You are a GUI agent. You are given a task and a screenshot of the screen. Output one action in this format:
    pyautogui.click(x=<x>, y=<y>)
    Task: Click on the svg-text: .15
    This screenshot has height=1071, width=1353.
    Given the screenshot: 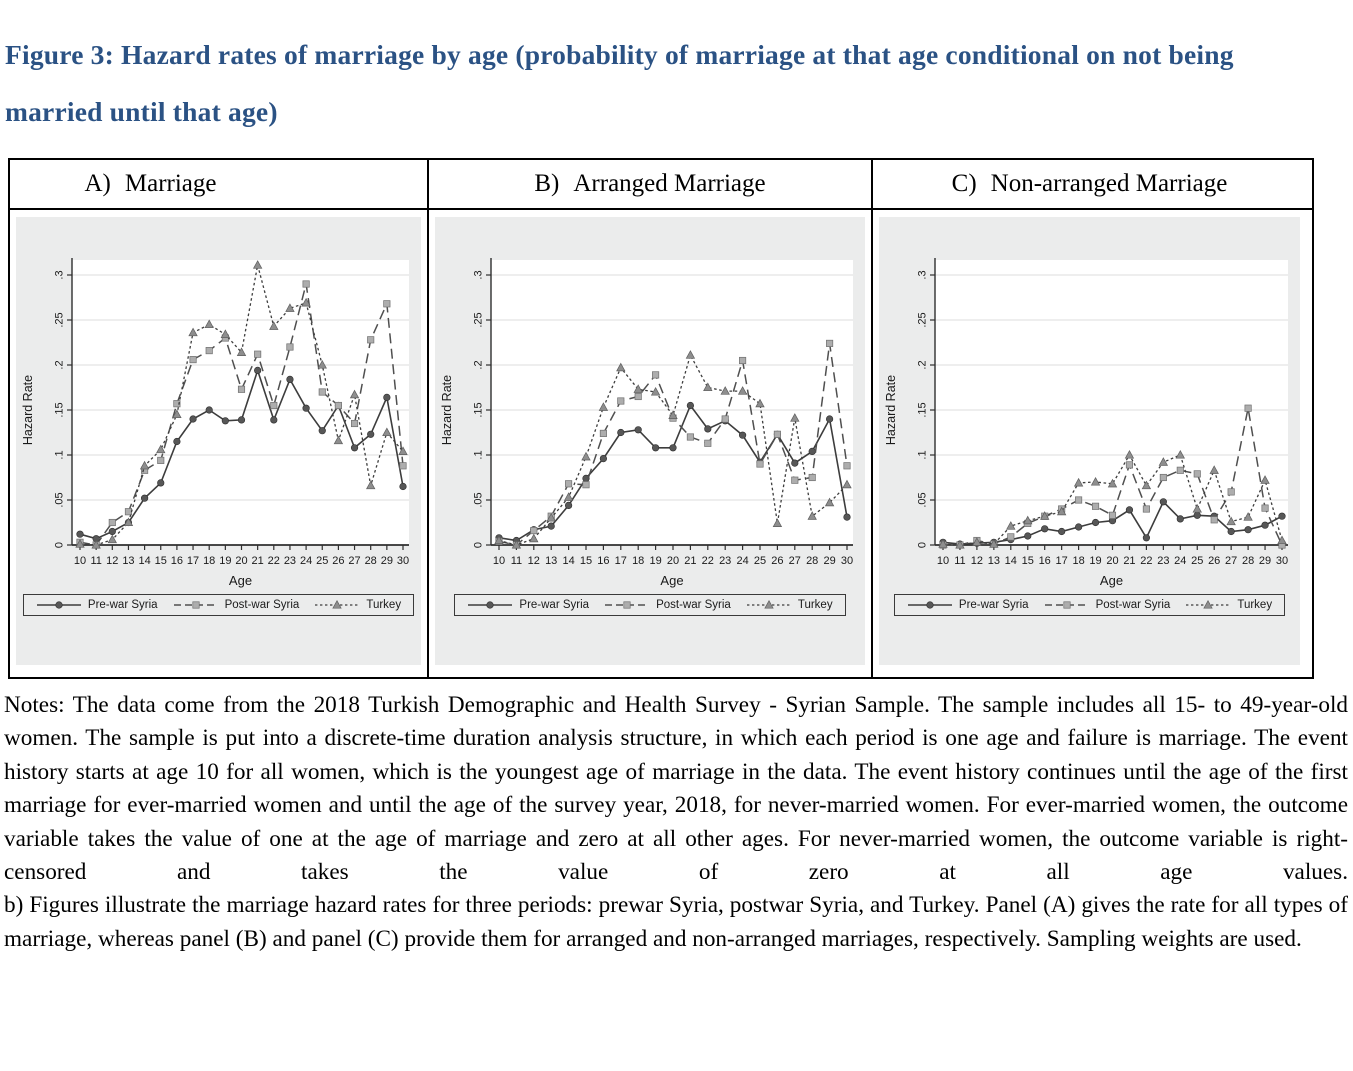 What is the action you would take?
    pyautogui.click(x=923, y=409)
    